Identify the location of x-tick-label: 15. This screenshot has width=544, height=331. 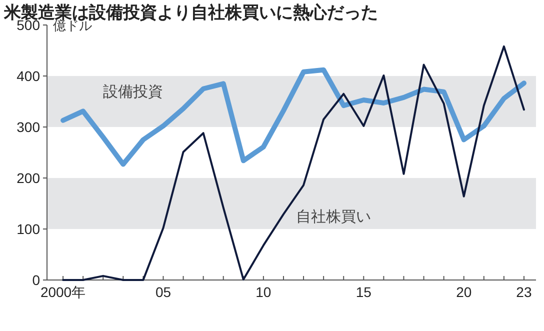
(364, 292).